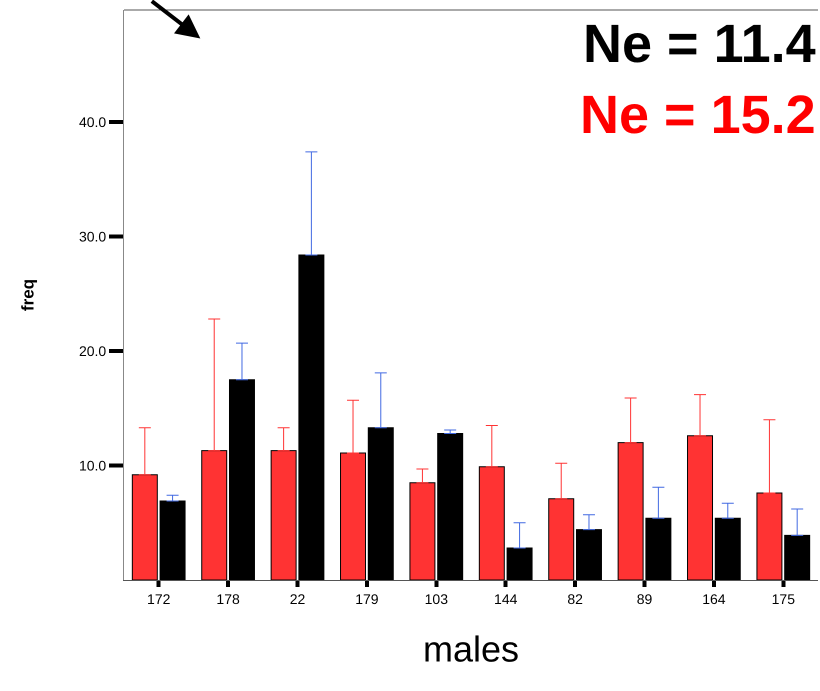  What do you see at coordinates (92, 465) in the screenshot?
I see `y-tick-label: 10.0` at bounding box center [92, 465].